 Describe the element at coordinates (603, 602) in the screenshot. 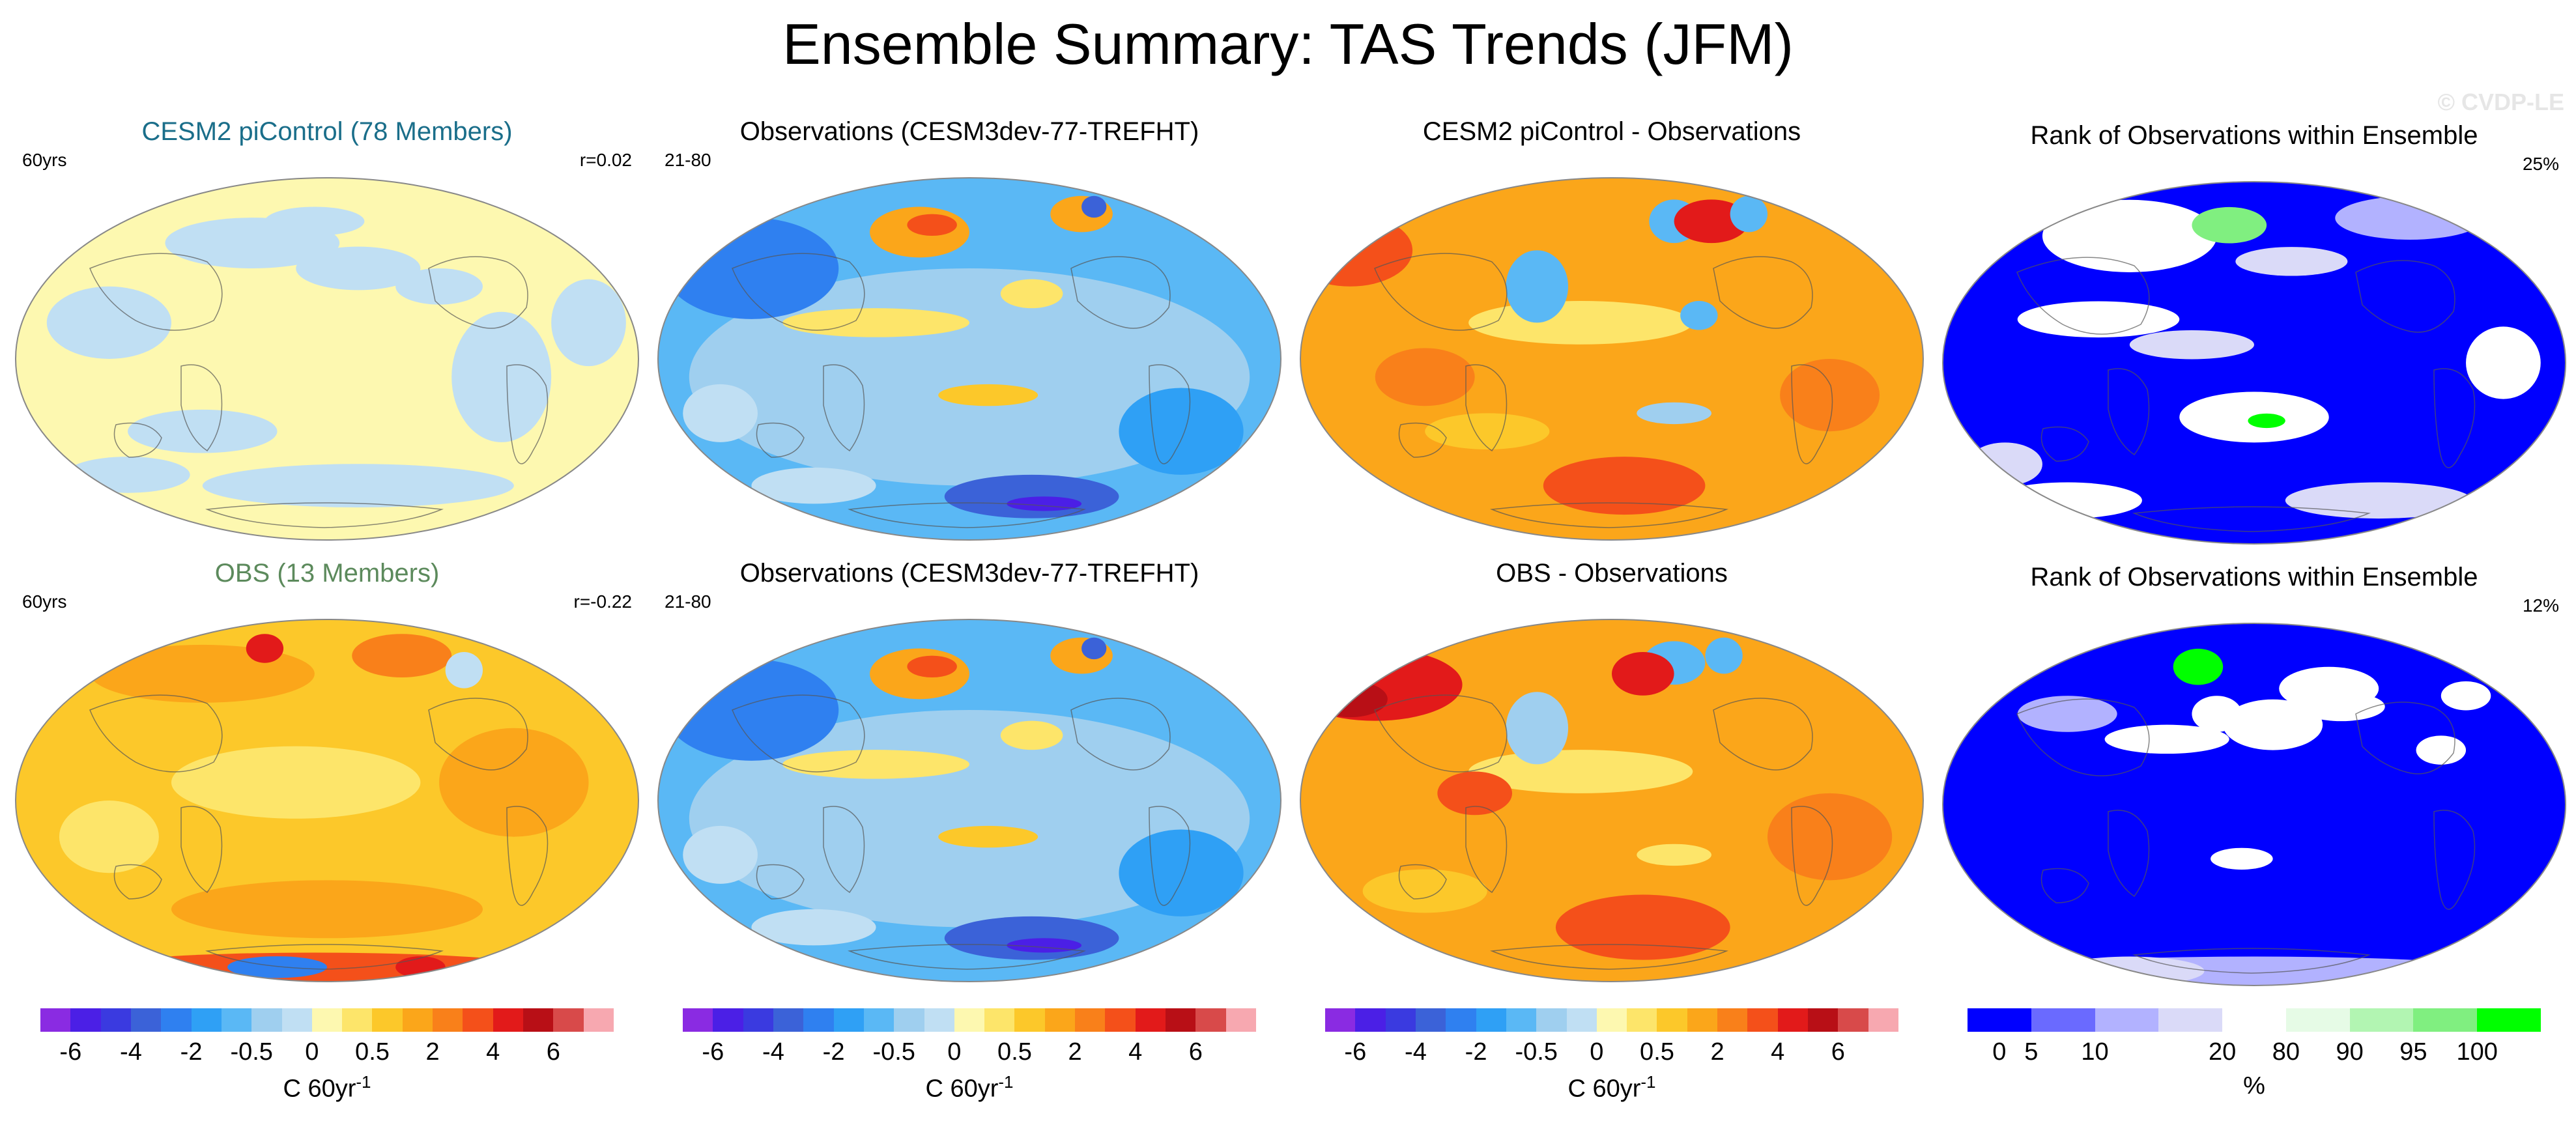

I see `panel-correlation-label: r=-0.22` at that location.